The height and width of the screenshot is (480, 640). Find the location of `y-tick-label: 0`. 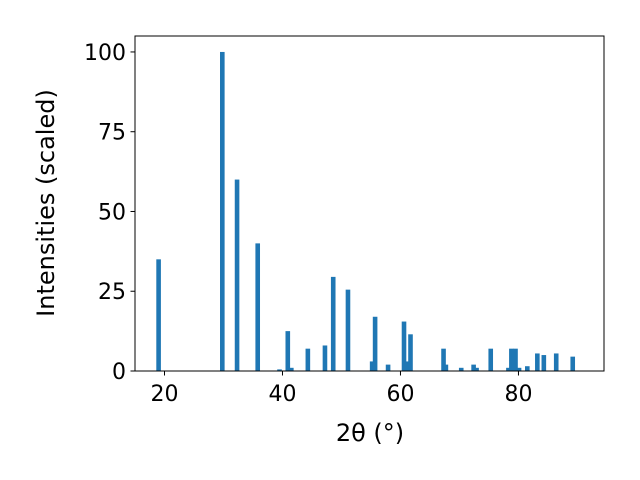

y-tick-label: 0 is located at coordinates (119, 372).